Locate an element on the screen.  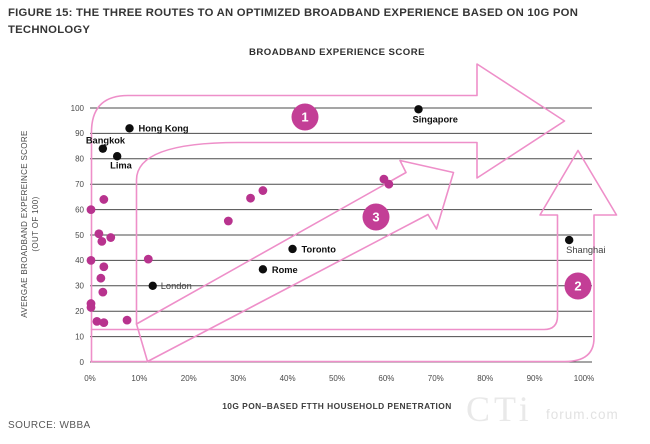
city-label: London is located at coordinates (176, 286).